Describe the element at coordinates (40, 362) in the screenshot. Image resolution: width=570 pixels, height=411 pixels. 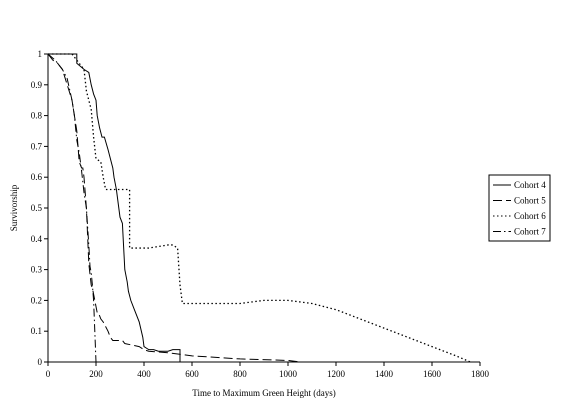
I see `y-tick-label: 0` at that location.